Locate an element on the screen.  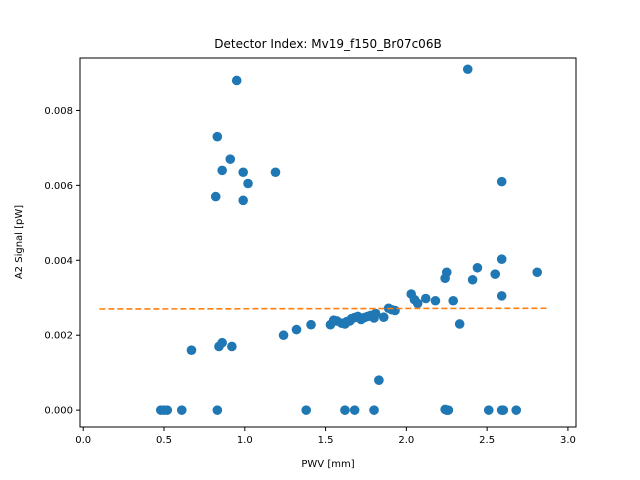
y-tick-label: 0.006 is located at coordinates (58, 186).